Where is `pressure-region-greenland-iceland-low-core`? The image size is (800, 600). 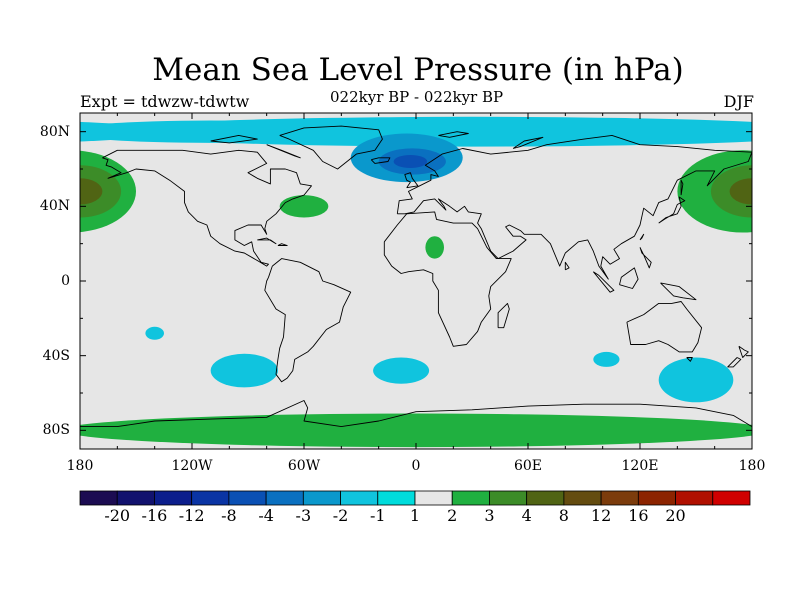 pressure-region-greenland-iceland-low-core is located at coordinates (410, 161).